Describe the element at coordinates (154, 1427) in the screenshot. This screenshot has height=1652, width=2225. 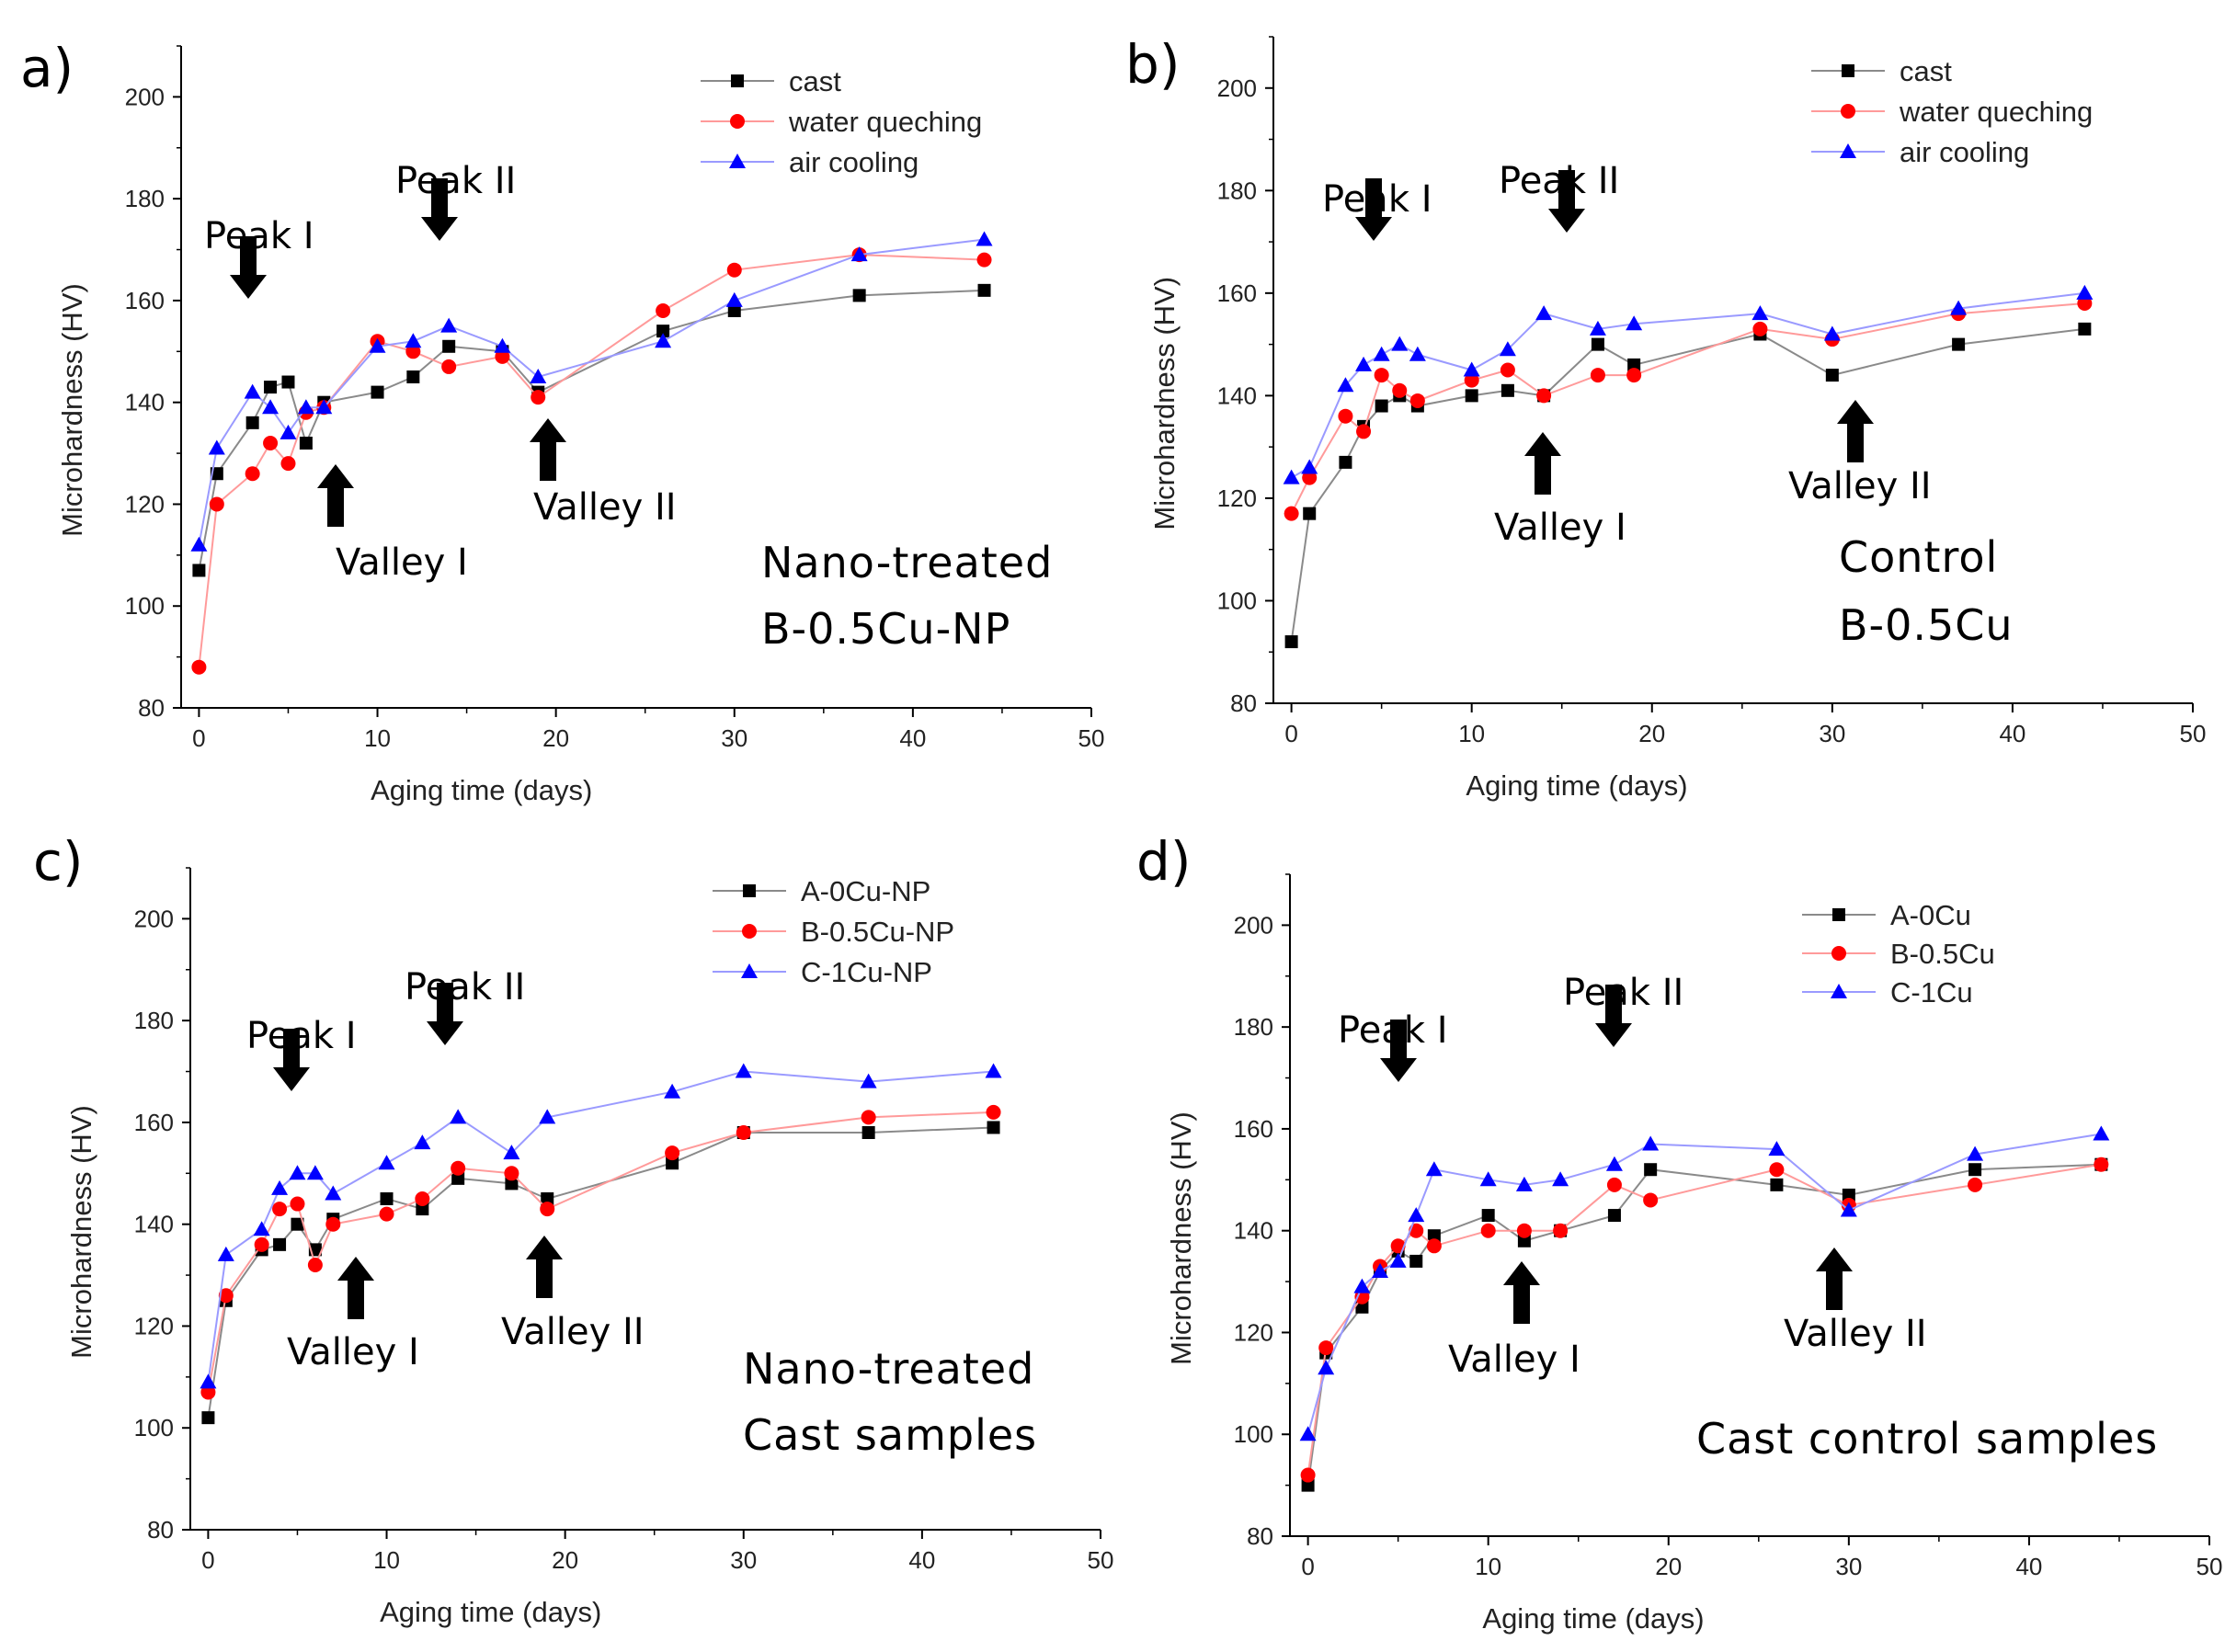
I see `y-tick-label: 100` at that location.